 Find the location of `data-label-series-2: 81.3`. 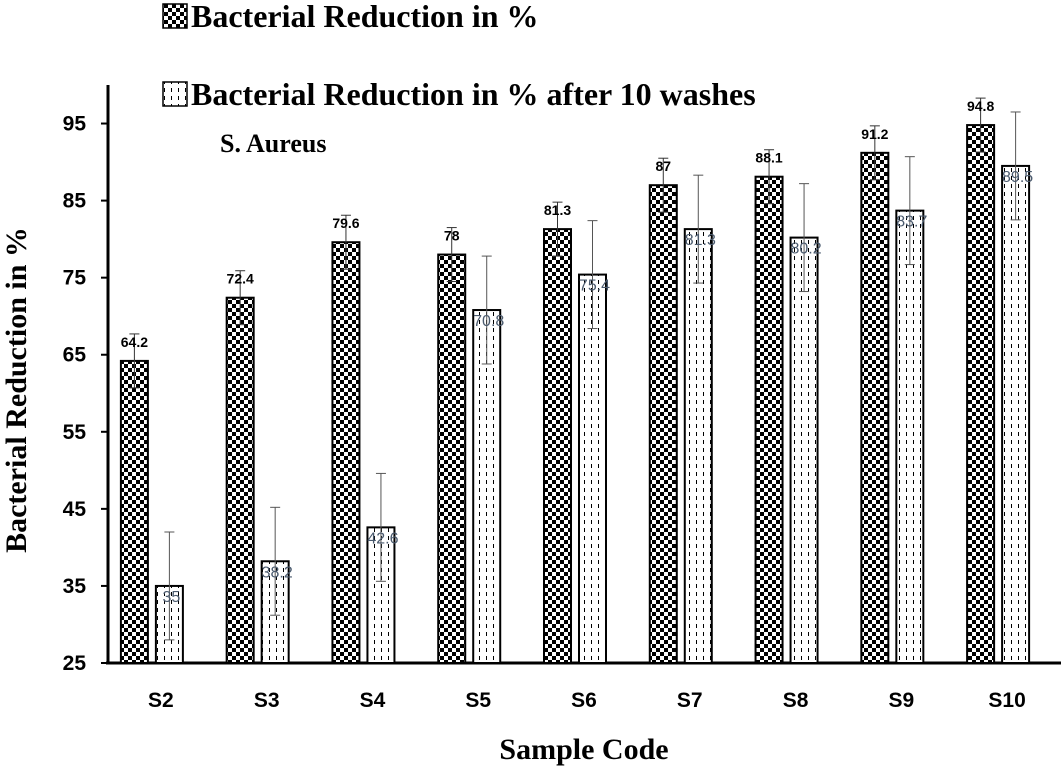

data-label-series-2: 81.3 is located at coordinates (700, 240).